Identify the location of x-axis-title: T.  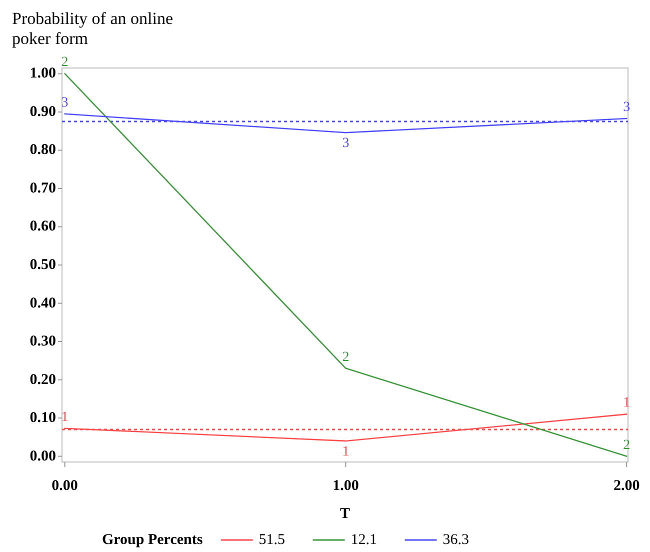
(345, 514).